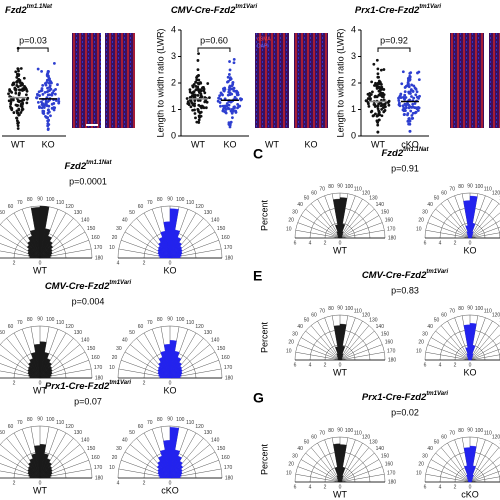  I want to click on angle-tick-label: 110, so click(190, 203).